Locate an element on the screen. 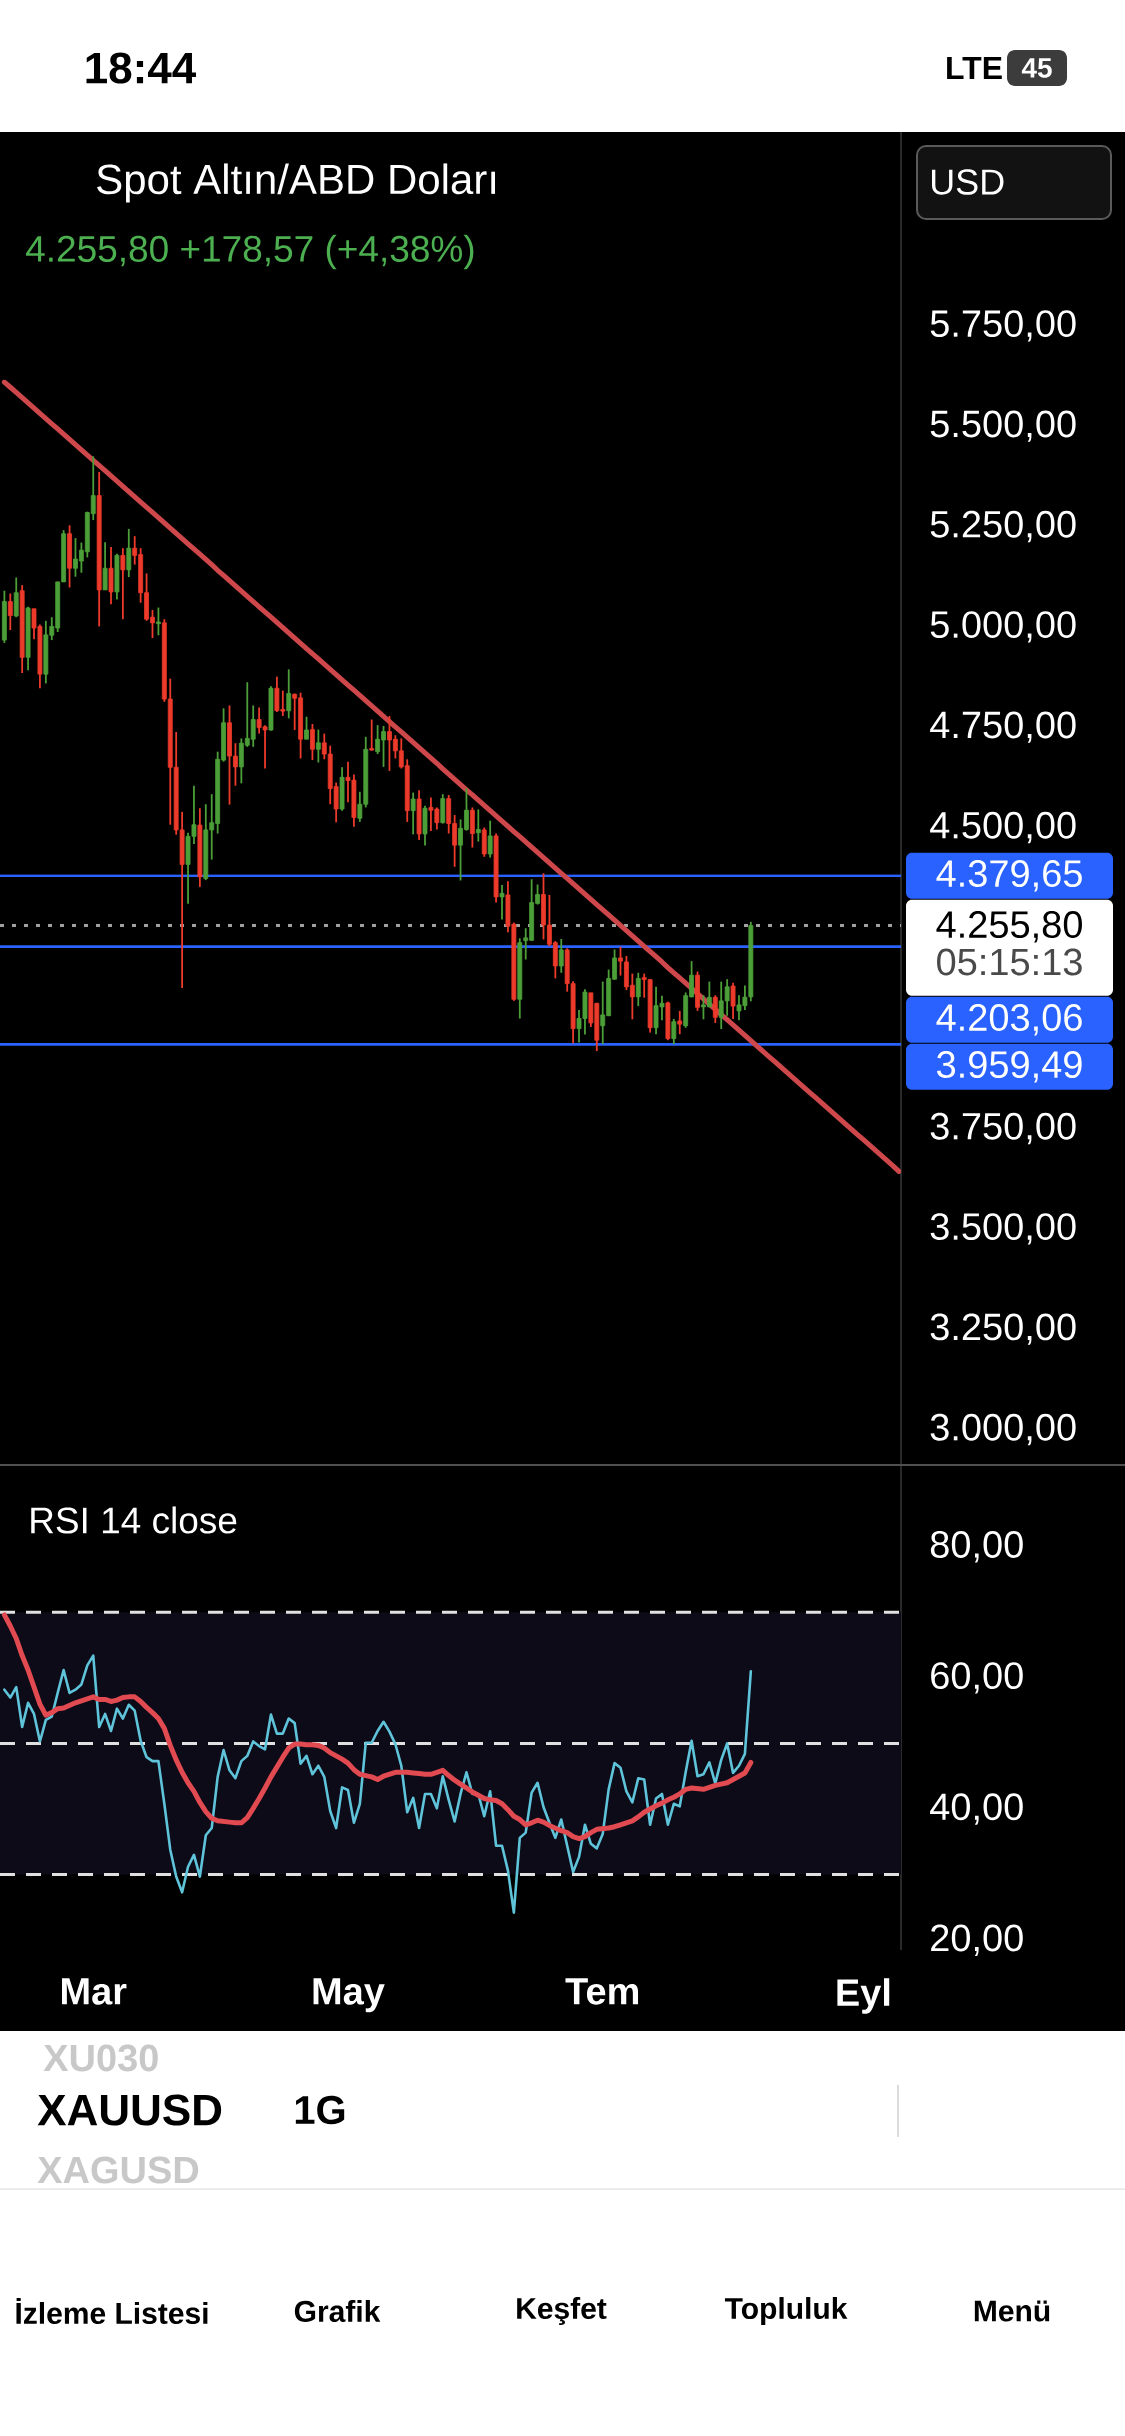  ref-line-label: 4.203,06 is located at coordinates (1009, 1020).